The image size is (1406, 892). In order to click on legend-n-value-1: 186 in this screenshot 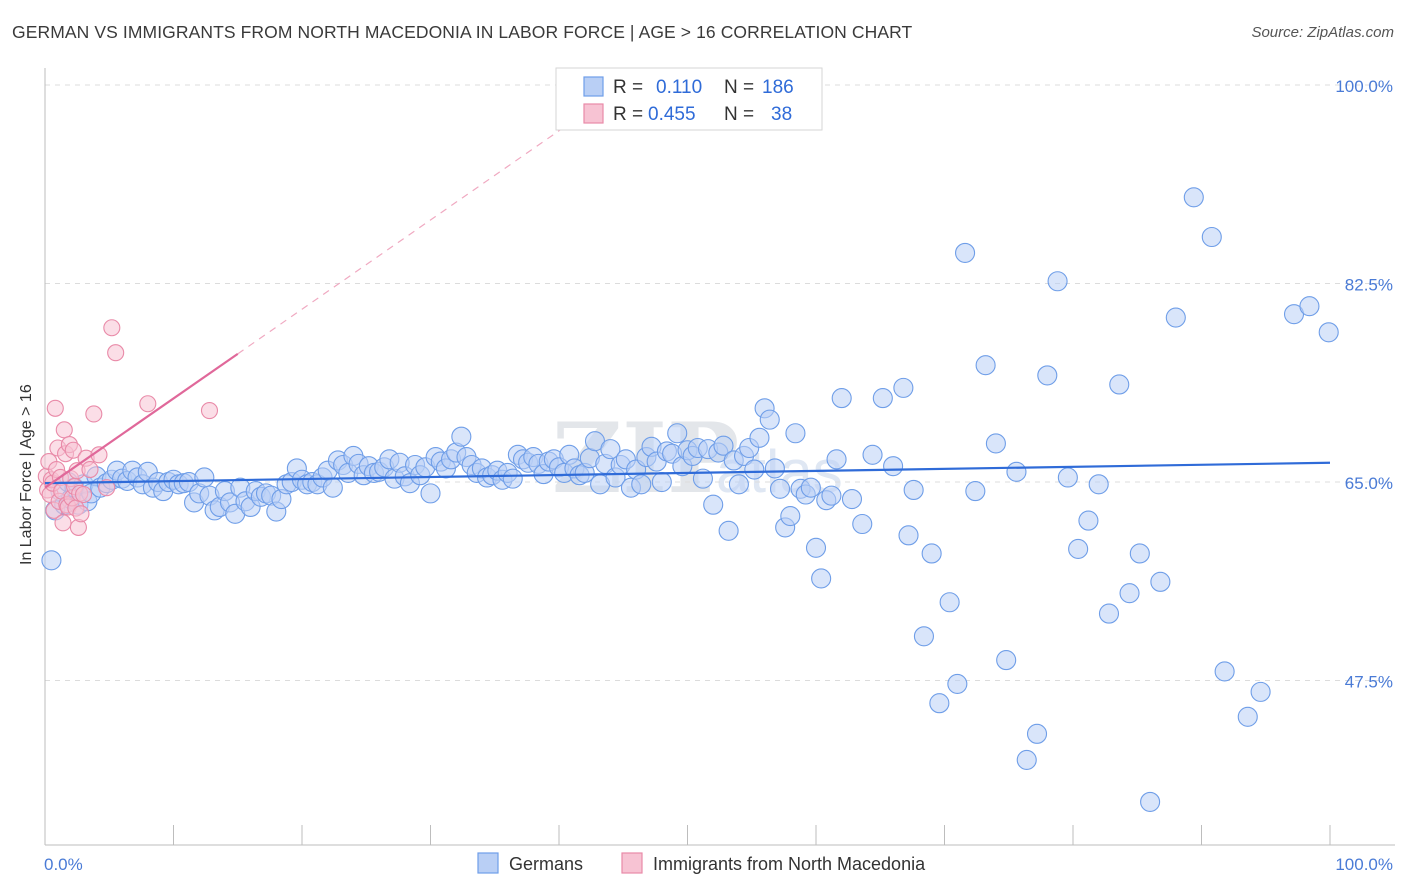, I will do `click(778, 87)`.